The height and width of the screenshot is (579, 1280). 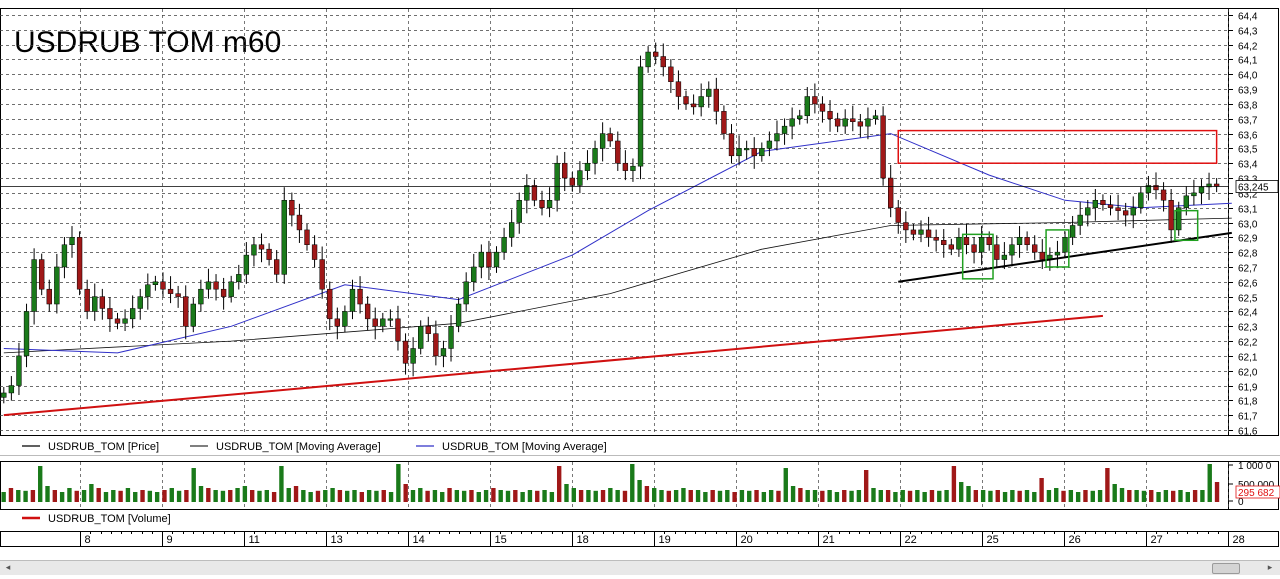 What do you see at coordinates (639, 485) in the screenshot?
I see `volume-panel-frame` at bounding box center [639, 485].